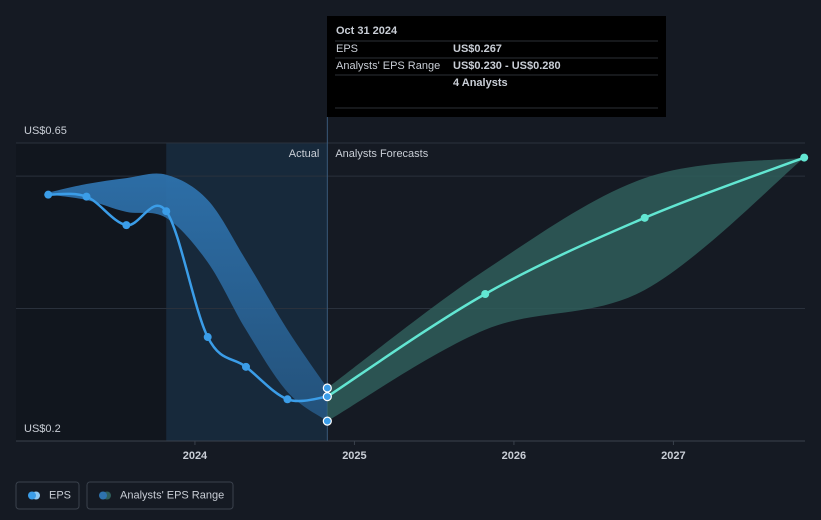 This screenshot has height=520, width=821. Describe the element at coordinates (480, 83) in the screenshot. I see `tooltip-note: 4 Analysts` at that location.